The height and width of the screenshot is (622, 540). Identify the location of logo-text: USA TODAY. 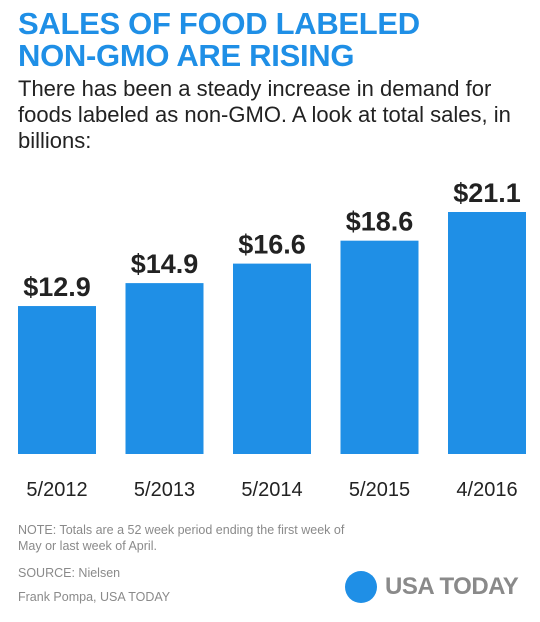
(452, 586).